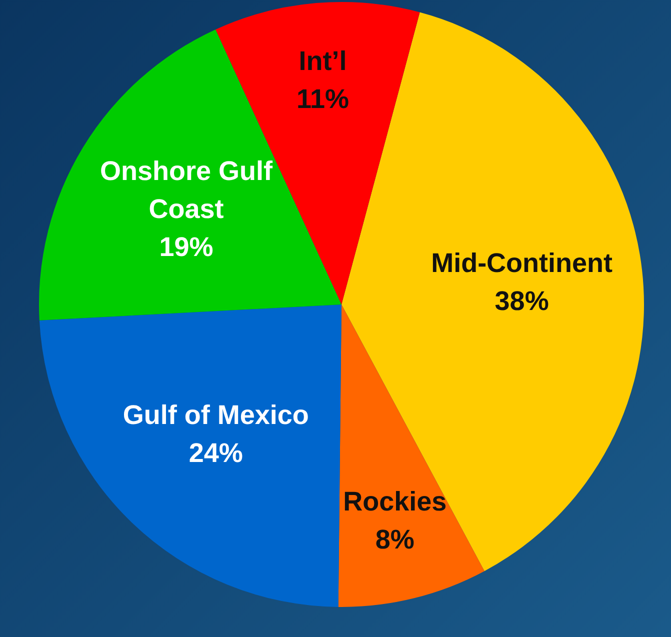 Image resolution: width=671 pixels, height=637 pixels. Describe the element at coordinates (394, 539) in the screenshot. I see `data-label: 8%` at that location.